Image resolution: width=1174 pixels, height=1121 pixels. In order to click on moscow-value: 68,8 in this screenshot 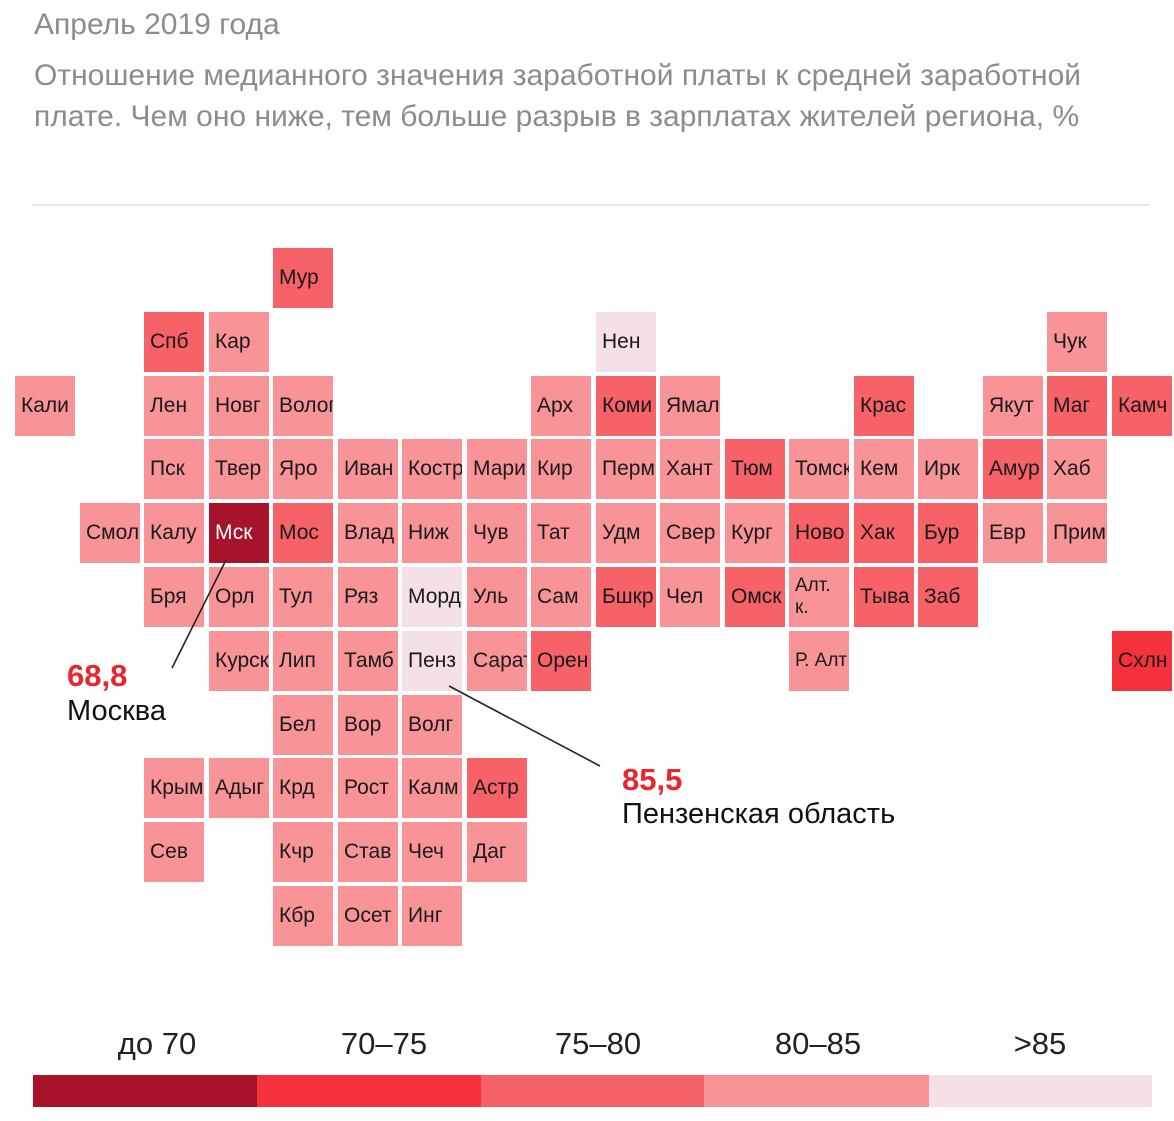, I will do `click(97, 675)`.